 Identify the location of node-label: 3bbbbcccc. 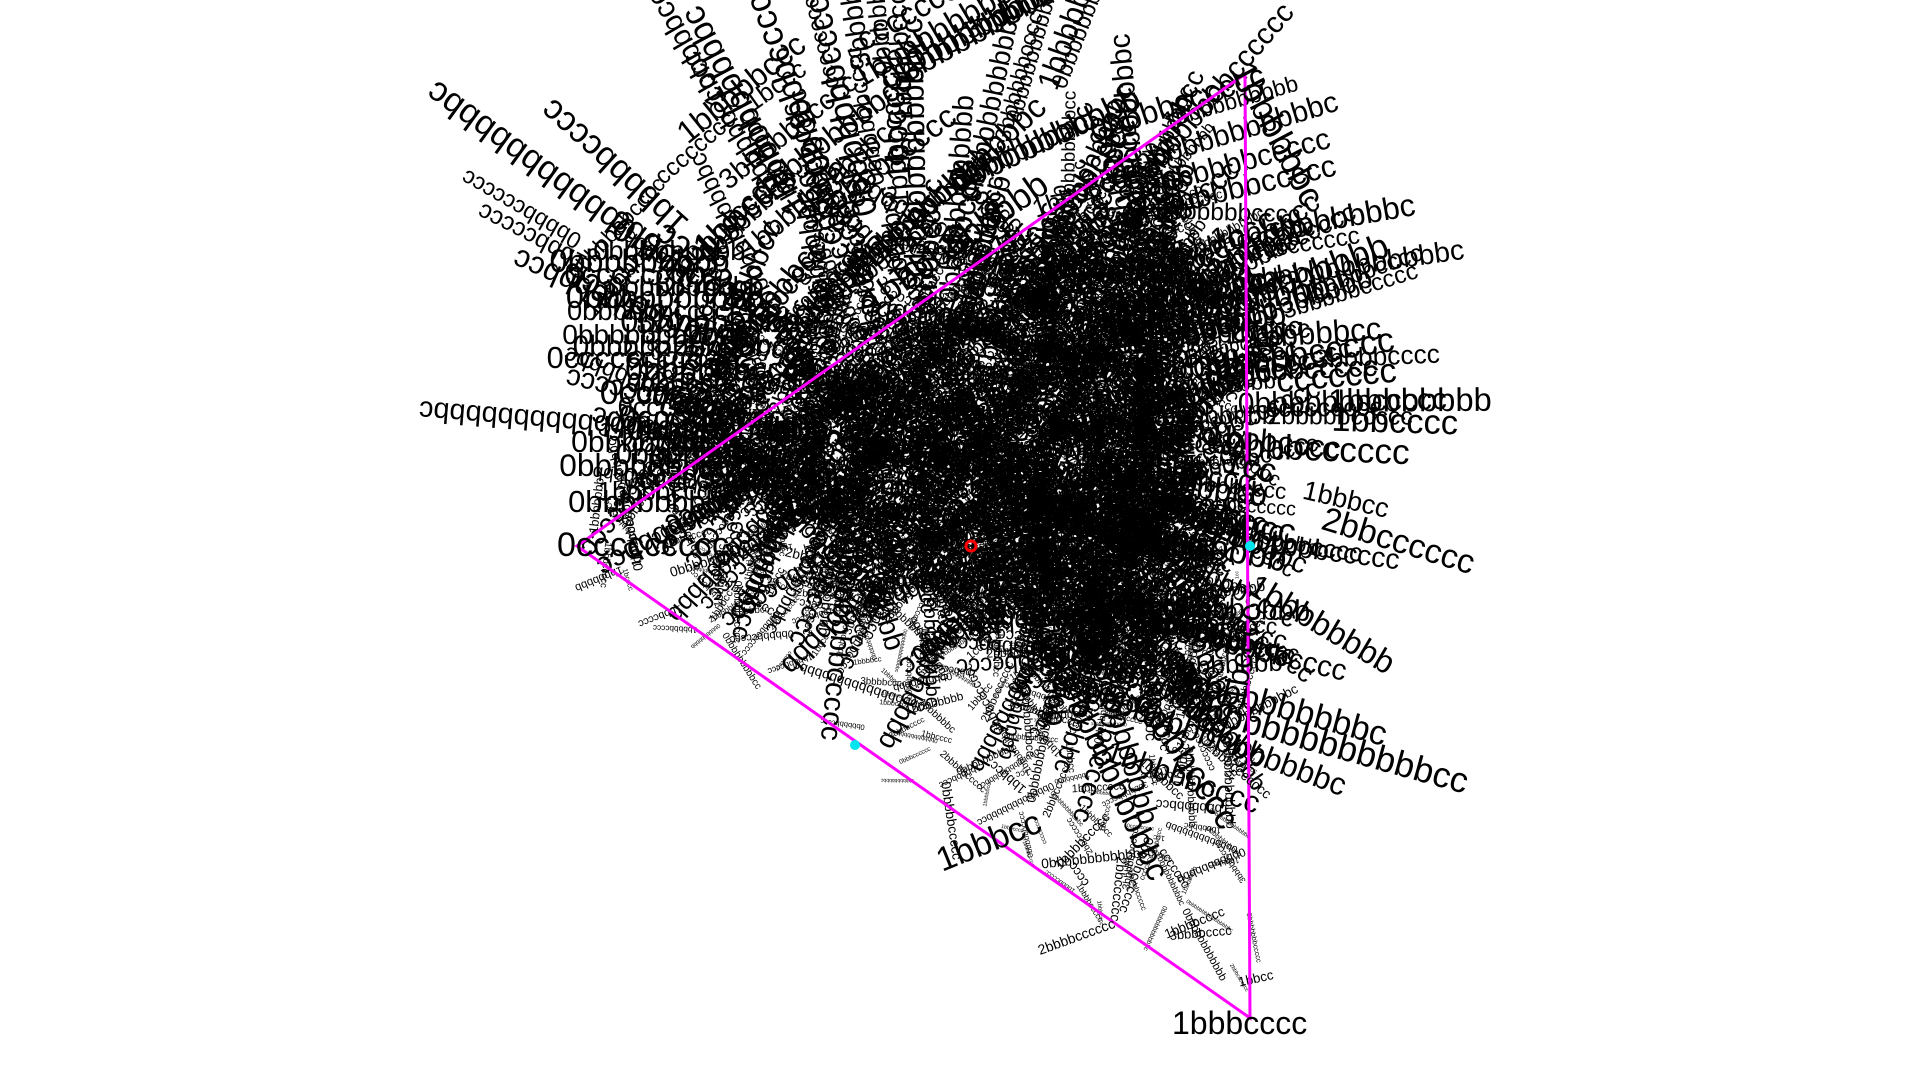
(1376, 356).